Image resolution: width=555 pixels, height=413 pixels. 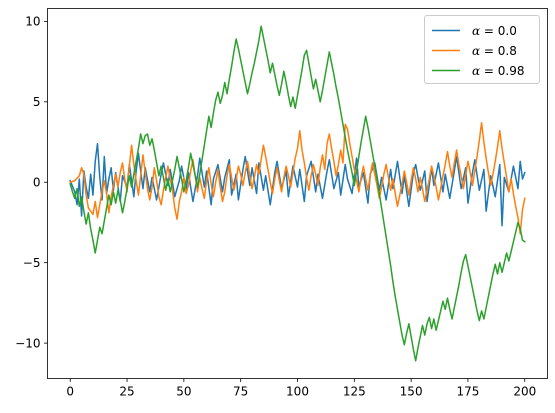 What do you see at coordinates (70, 392) in the screenshot?
I see `x-tick-label: 0` at bounding box center [70, 392].